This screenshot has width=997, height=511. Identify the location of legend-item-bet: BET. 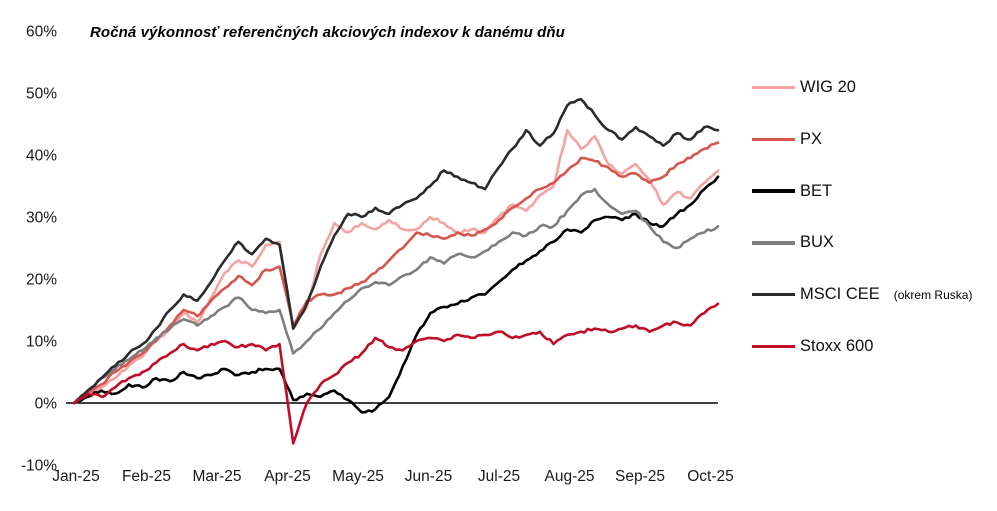
(792, 191).